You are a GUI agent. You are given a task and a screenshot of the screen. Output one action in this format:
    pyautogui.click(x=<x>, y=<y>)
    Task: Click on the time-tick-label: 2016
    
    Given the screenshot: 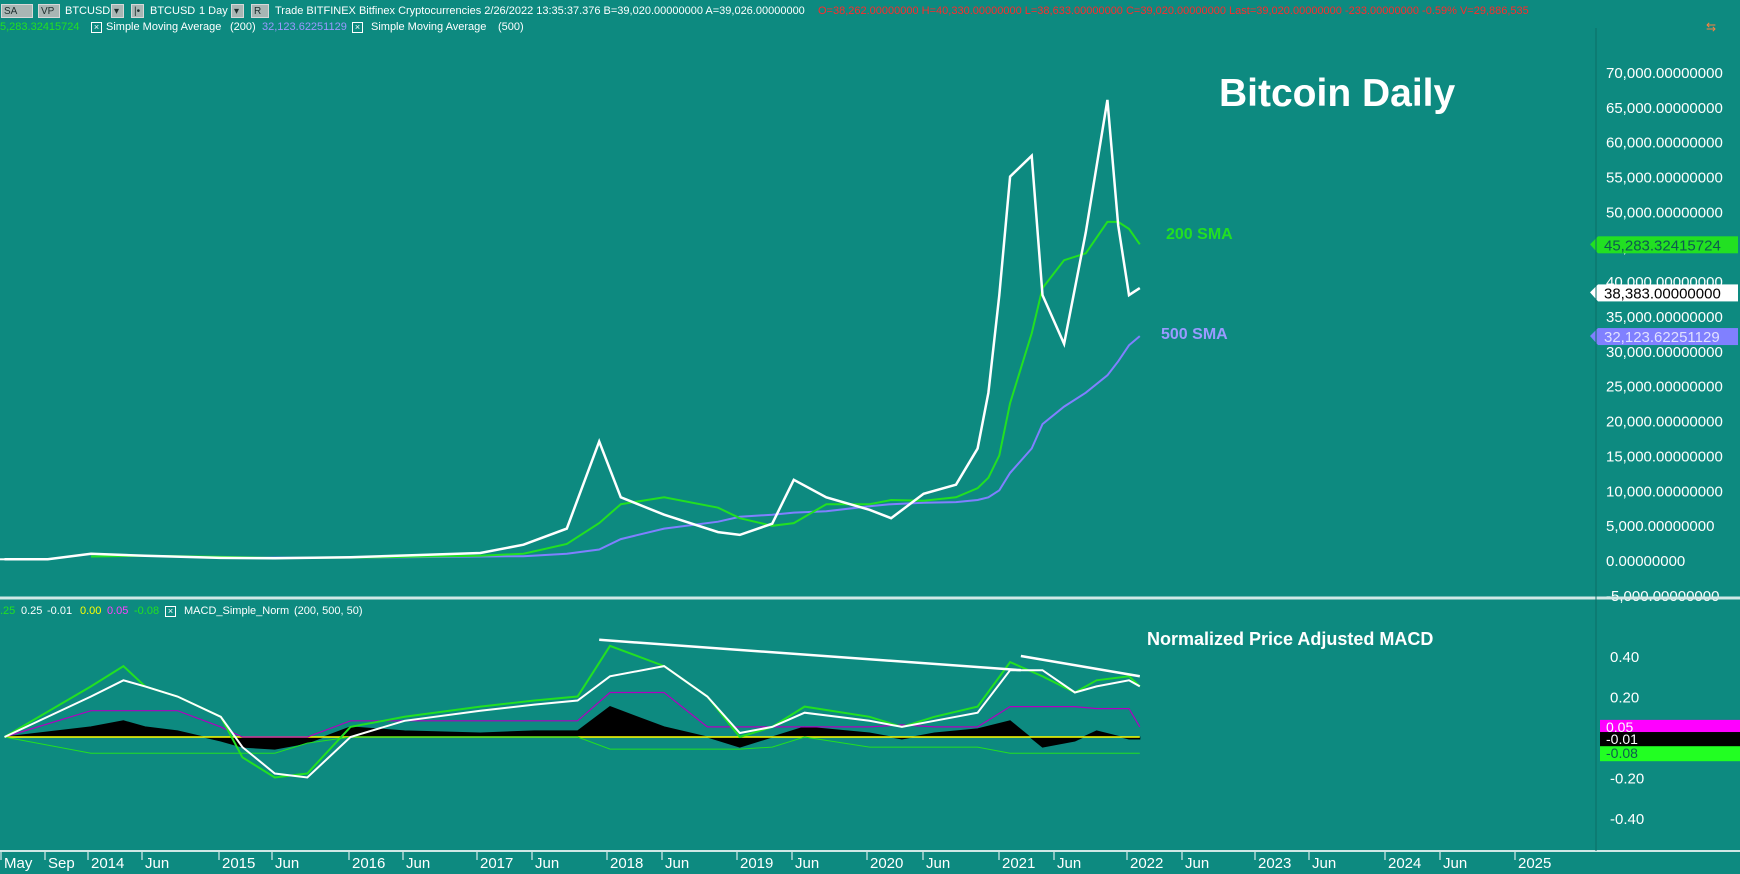 What is the action you would take?
    pyautogui.click(x=368, y=863)
    